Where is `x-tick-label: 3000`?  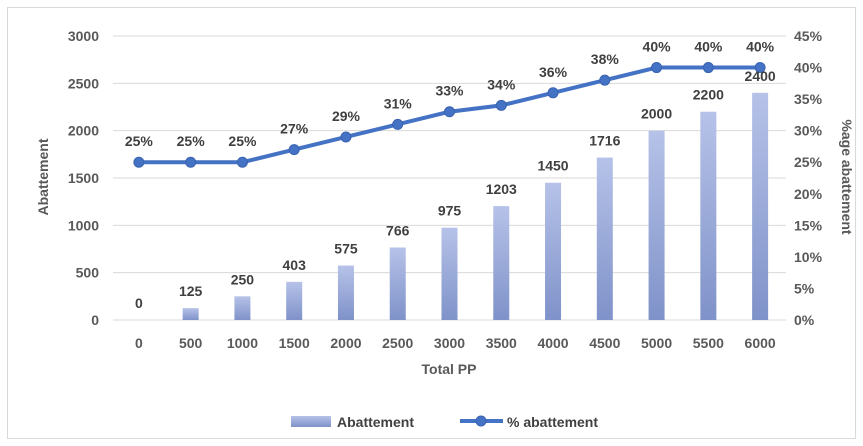 x-tick-label: 3000 is located at coordinates (449, 343).